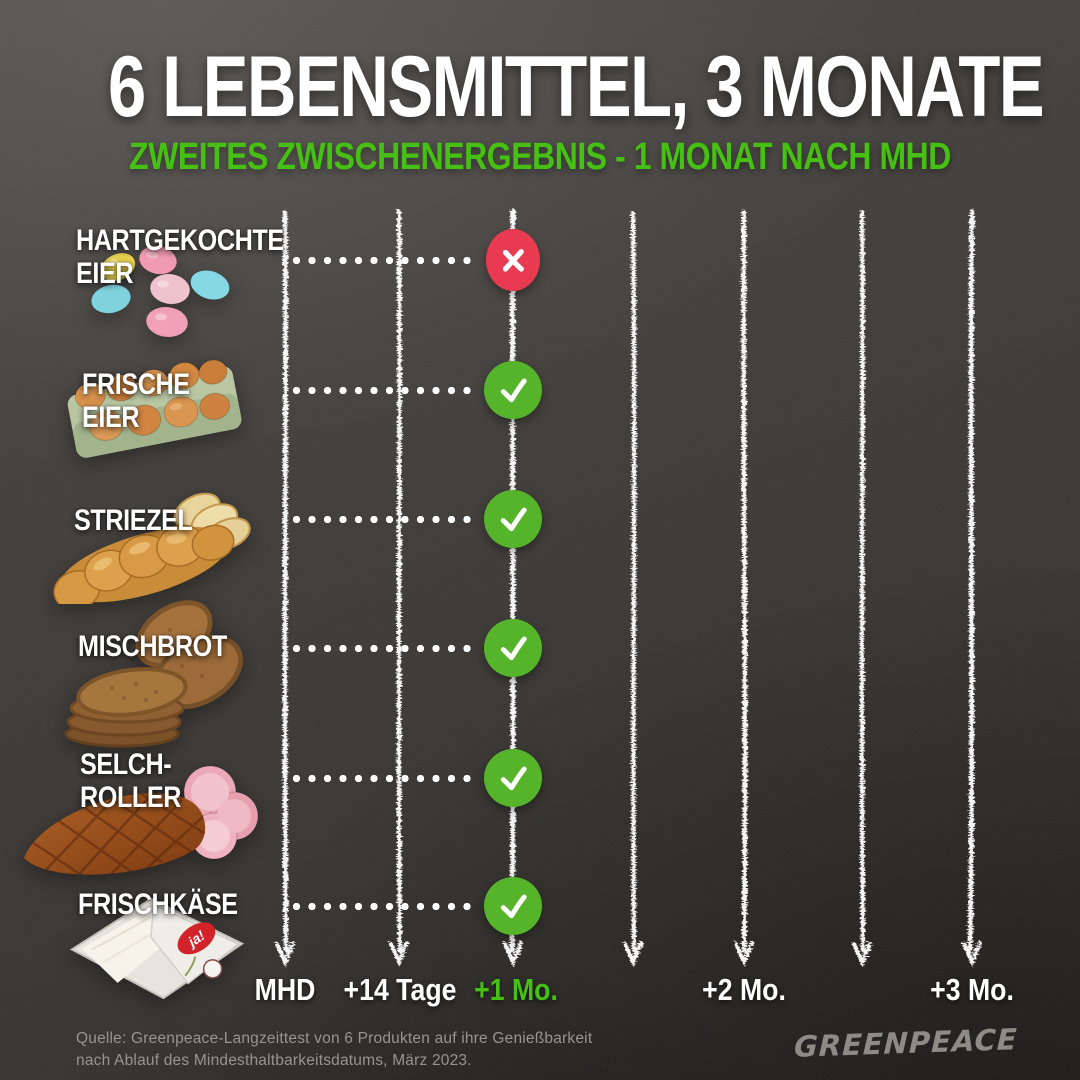  I want to click on axis-tick-2-monate: +2 Mo., so click(744, 989).